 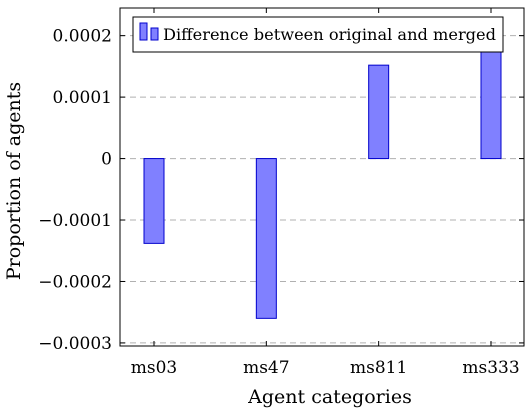 What do you see at coordinates (378, 368) in the screenshot?
I see `x-tick-label: ms811` at bounding box center [378, 368].